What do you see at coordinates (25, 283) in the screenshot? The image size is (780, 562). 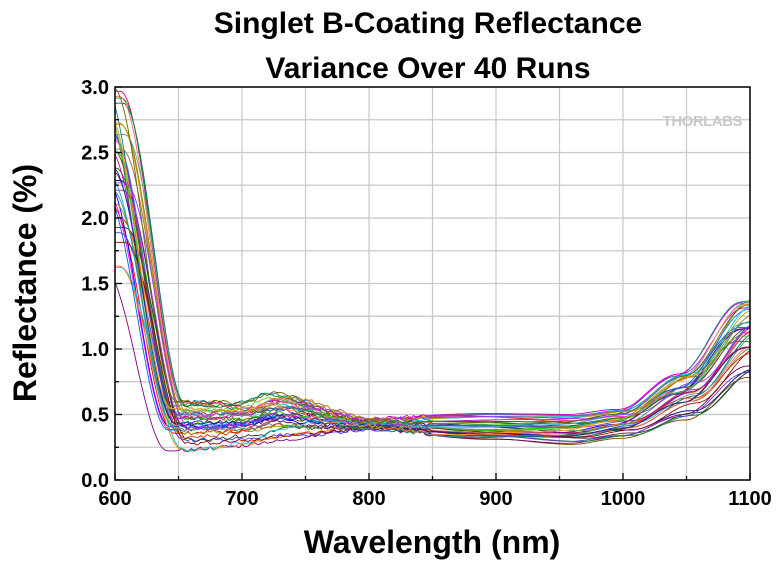 I see `y-axis-label: Reflectance (%)` at bounding box center [25, 283].